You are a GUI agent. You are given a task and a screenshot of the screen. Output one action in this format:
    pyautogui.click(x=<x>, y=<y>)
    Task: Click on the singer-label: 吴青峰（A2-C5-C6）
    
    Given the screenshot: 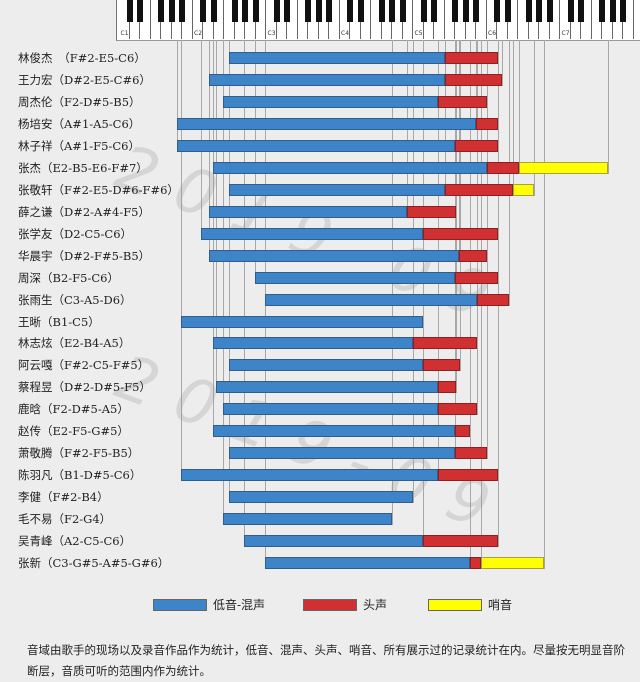 What is the action you would take?
    pyautogui.click(x=74, y=541)
    